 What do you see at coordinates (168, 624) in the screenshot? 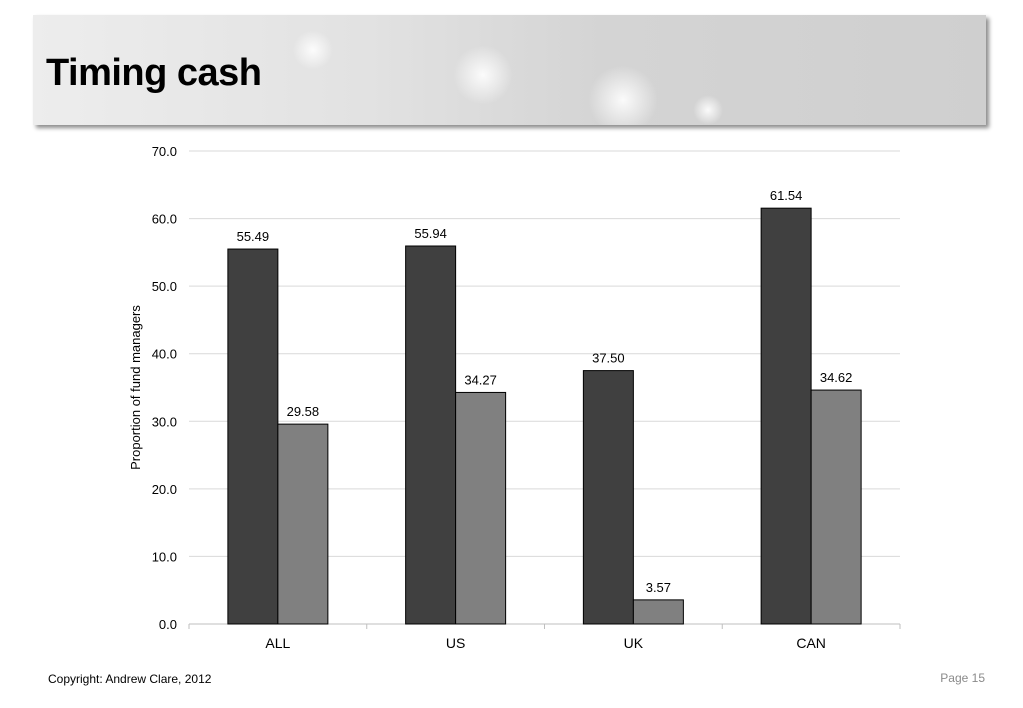
I see `y-tick-label: 0.0` at bounding box center [168, 624].